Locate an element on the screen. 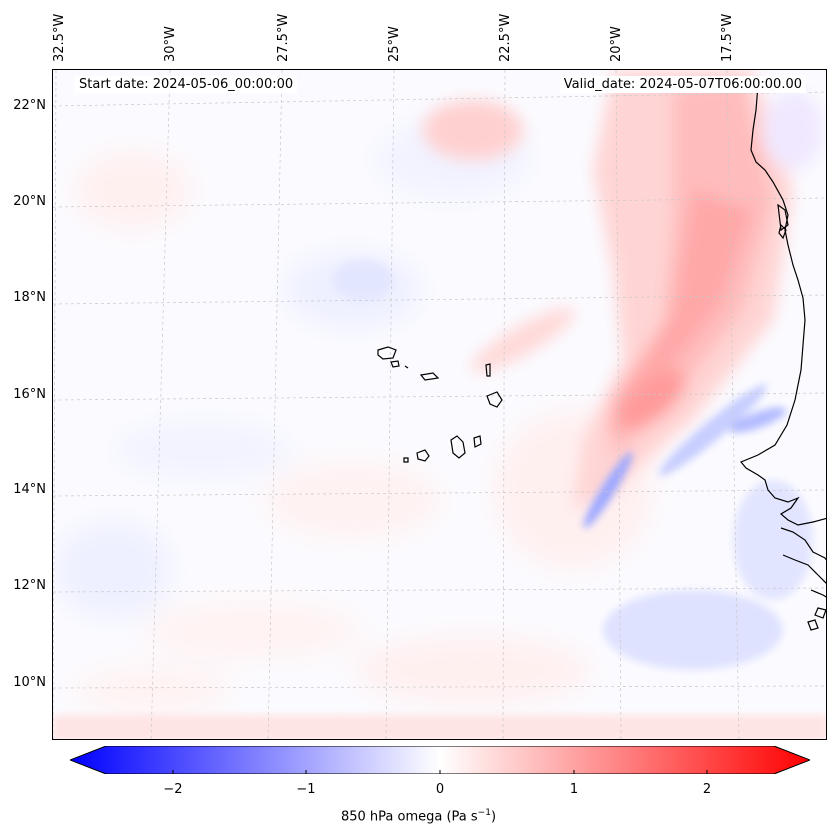  lat-label-12n: 12°N is located at coordinates (29, 585).